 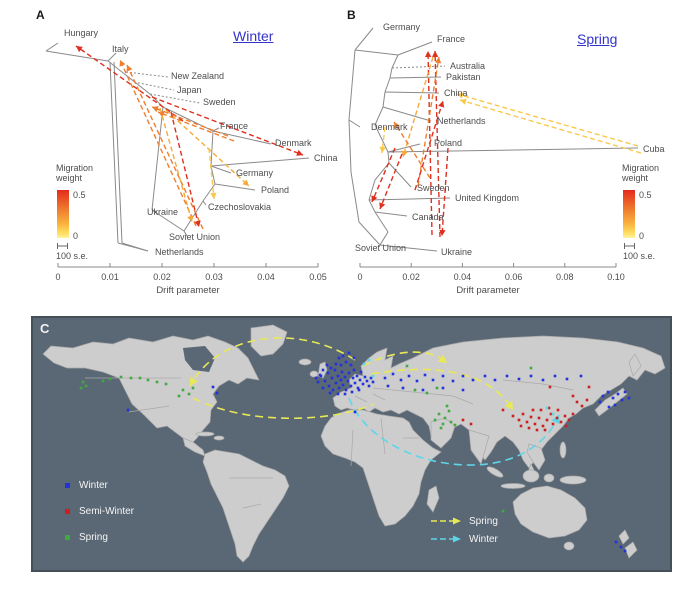 I want to click on population-label: Poland, so click(x=448, y=143).